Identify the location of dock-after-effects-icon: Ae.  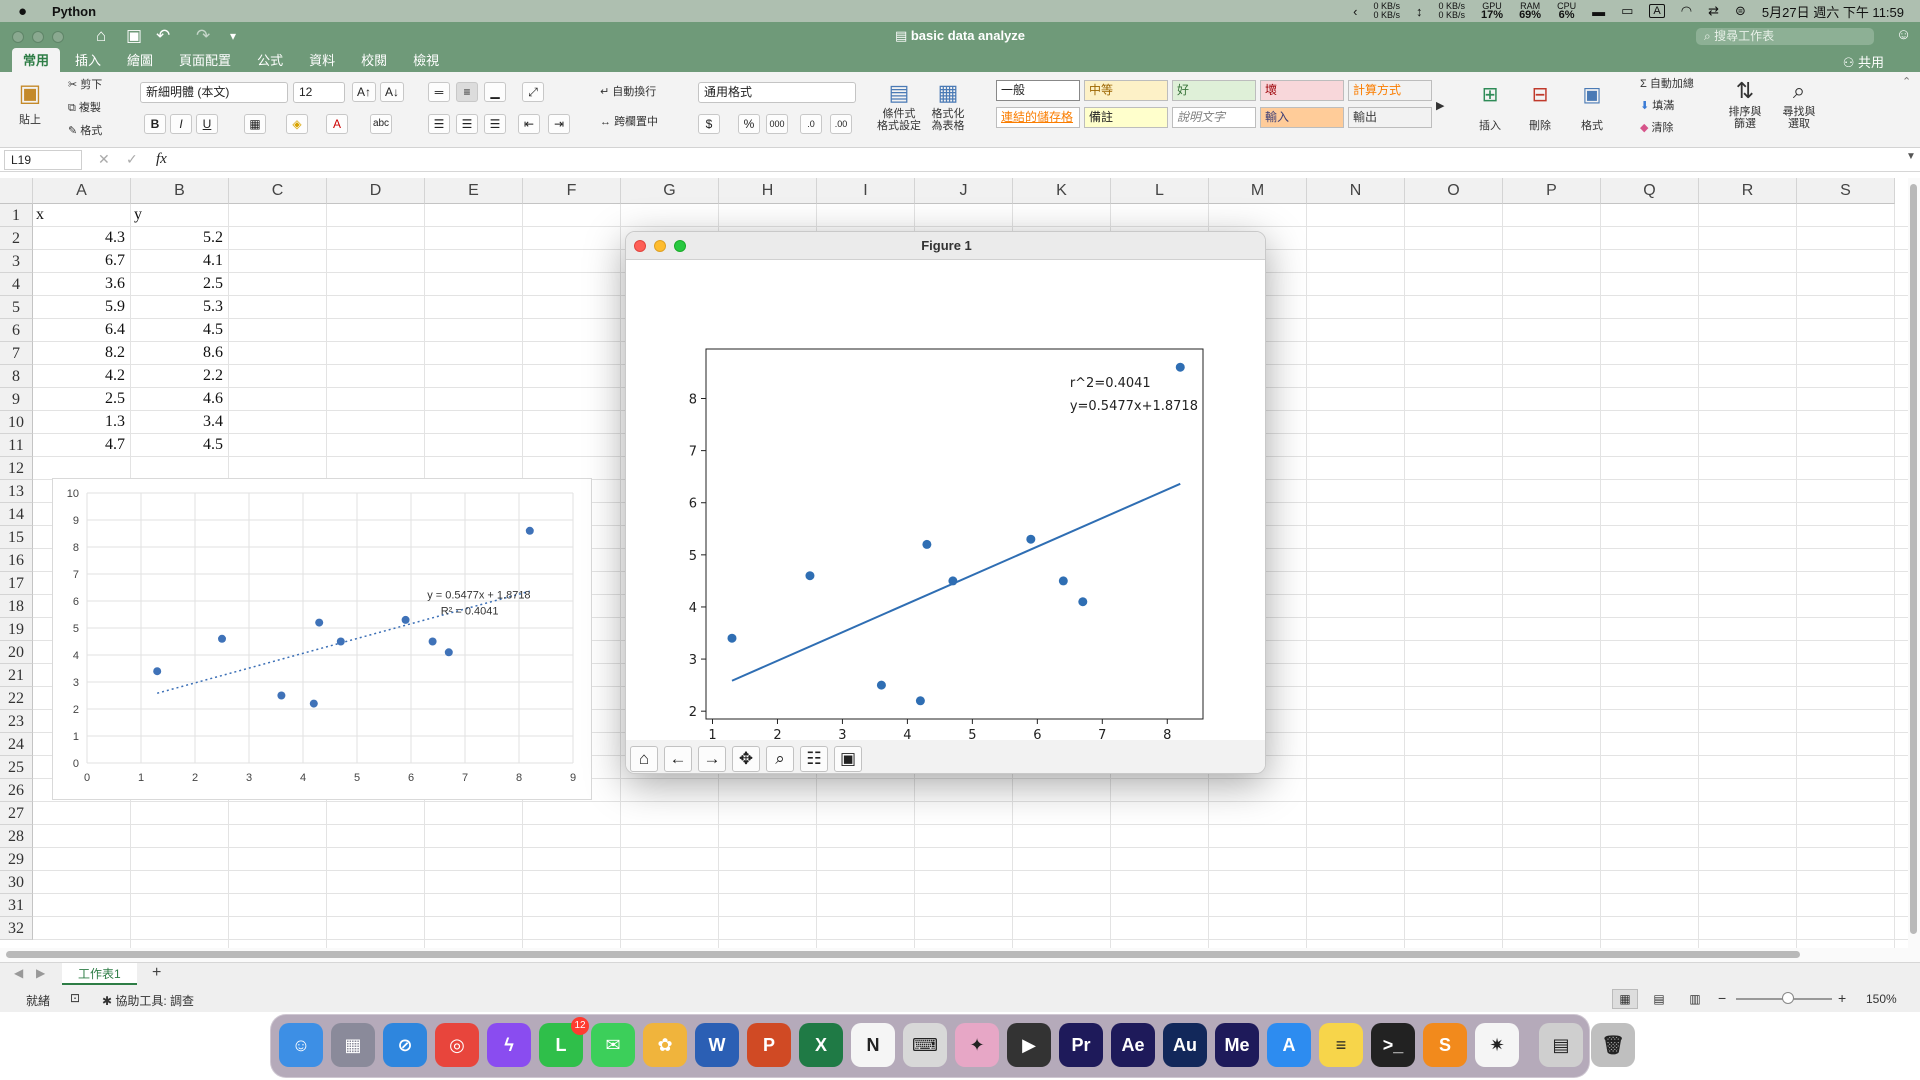
(1133, 1045).